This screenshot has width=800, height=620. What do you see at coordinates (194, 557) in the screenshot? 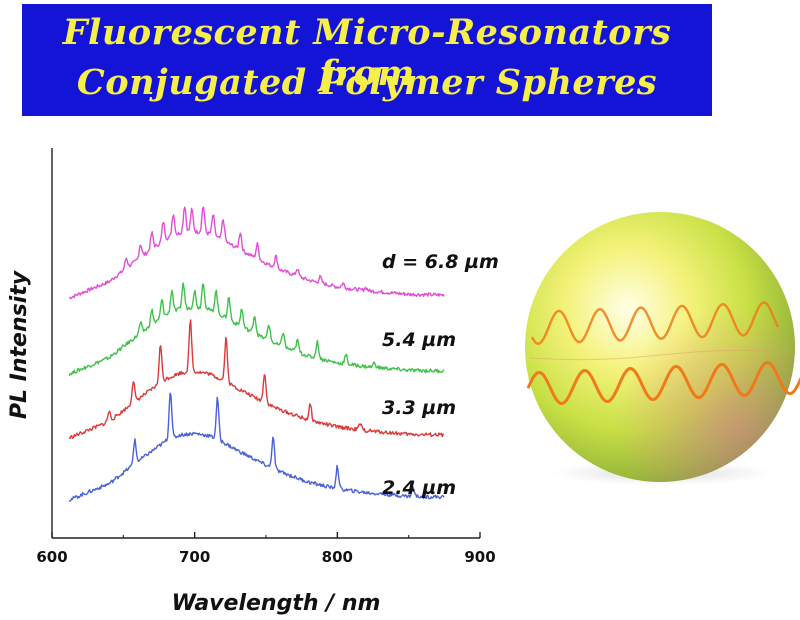
I see `x-tick-label: 700` at bounding box center [194, 557].